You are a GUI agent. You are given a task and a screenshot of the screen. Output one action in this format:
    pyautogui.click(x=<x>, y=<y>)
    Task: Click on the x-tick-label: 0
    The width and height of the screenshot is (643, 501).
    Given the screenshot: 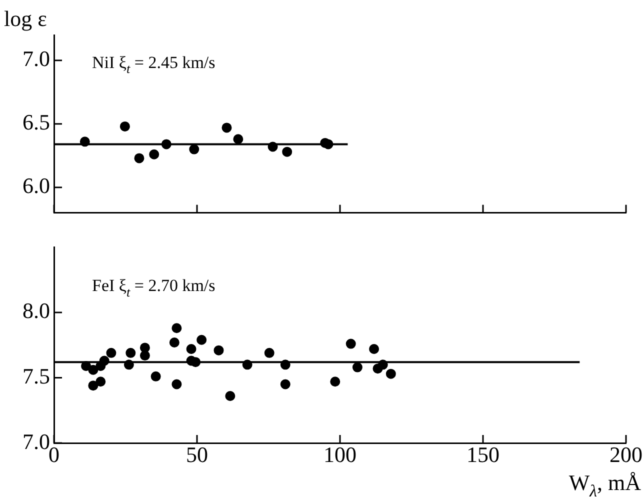 What is the action you would take?
    pyautogui.click(x=54, y=454)
    